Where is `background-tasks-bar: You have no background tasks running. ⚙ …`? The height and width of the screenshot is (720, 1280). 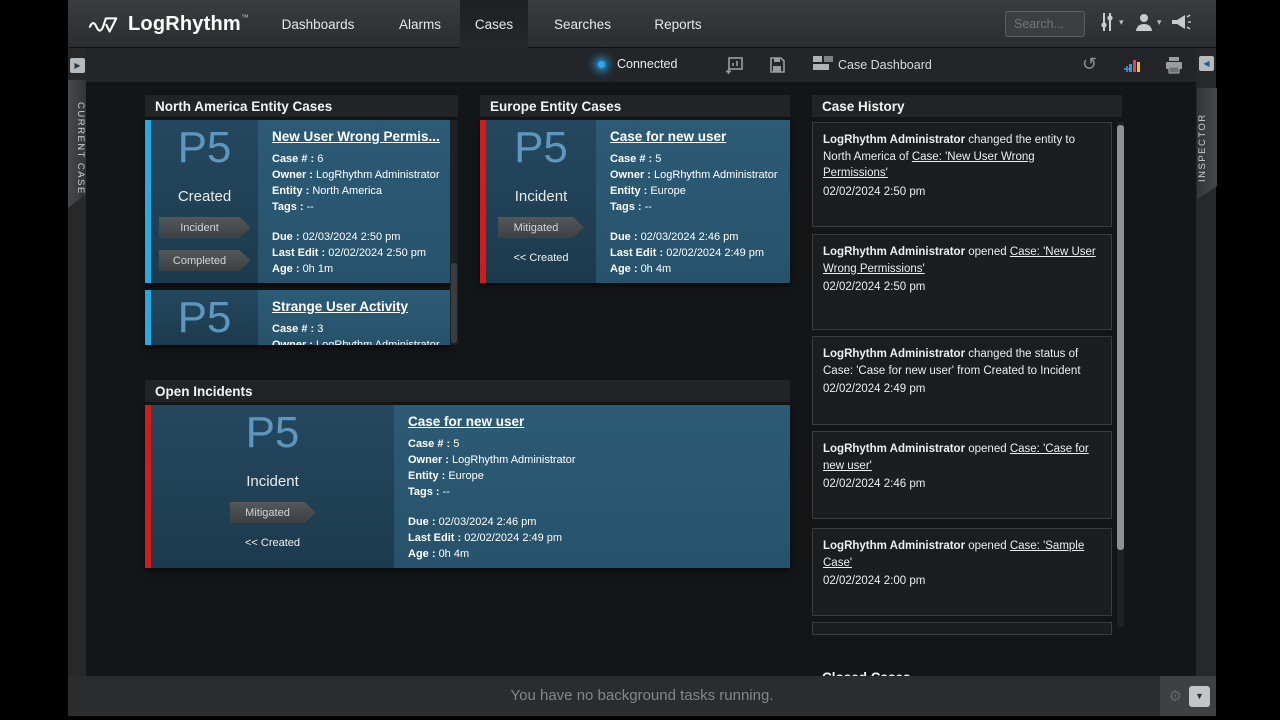
background-tasks-bar: You have no background tasks running. ⚙ … is located at coordinates (642, 696).